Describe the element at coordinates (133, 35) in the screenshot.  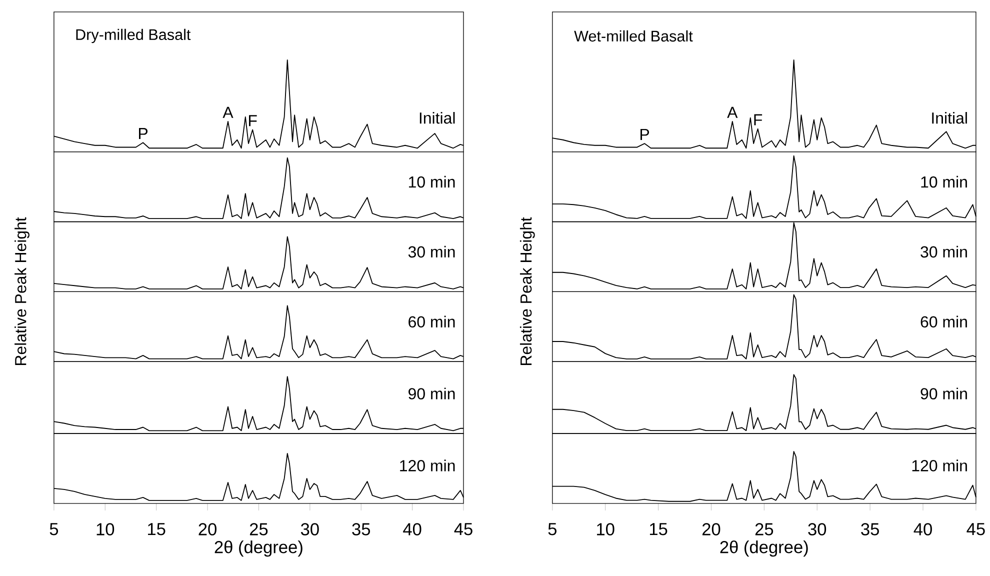
I see `chart-title: Dry-milled Basalt` at that location.